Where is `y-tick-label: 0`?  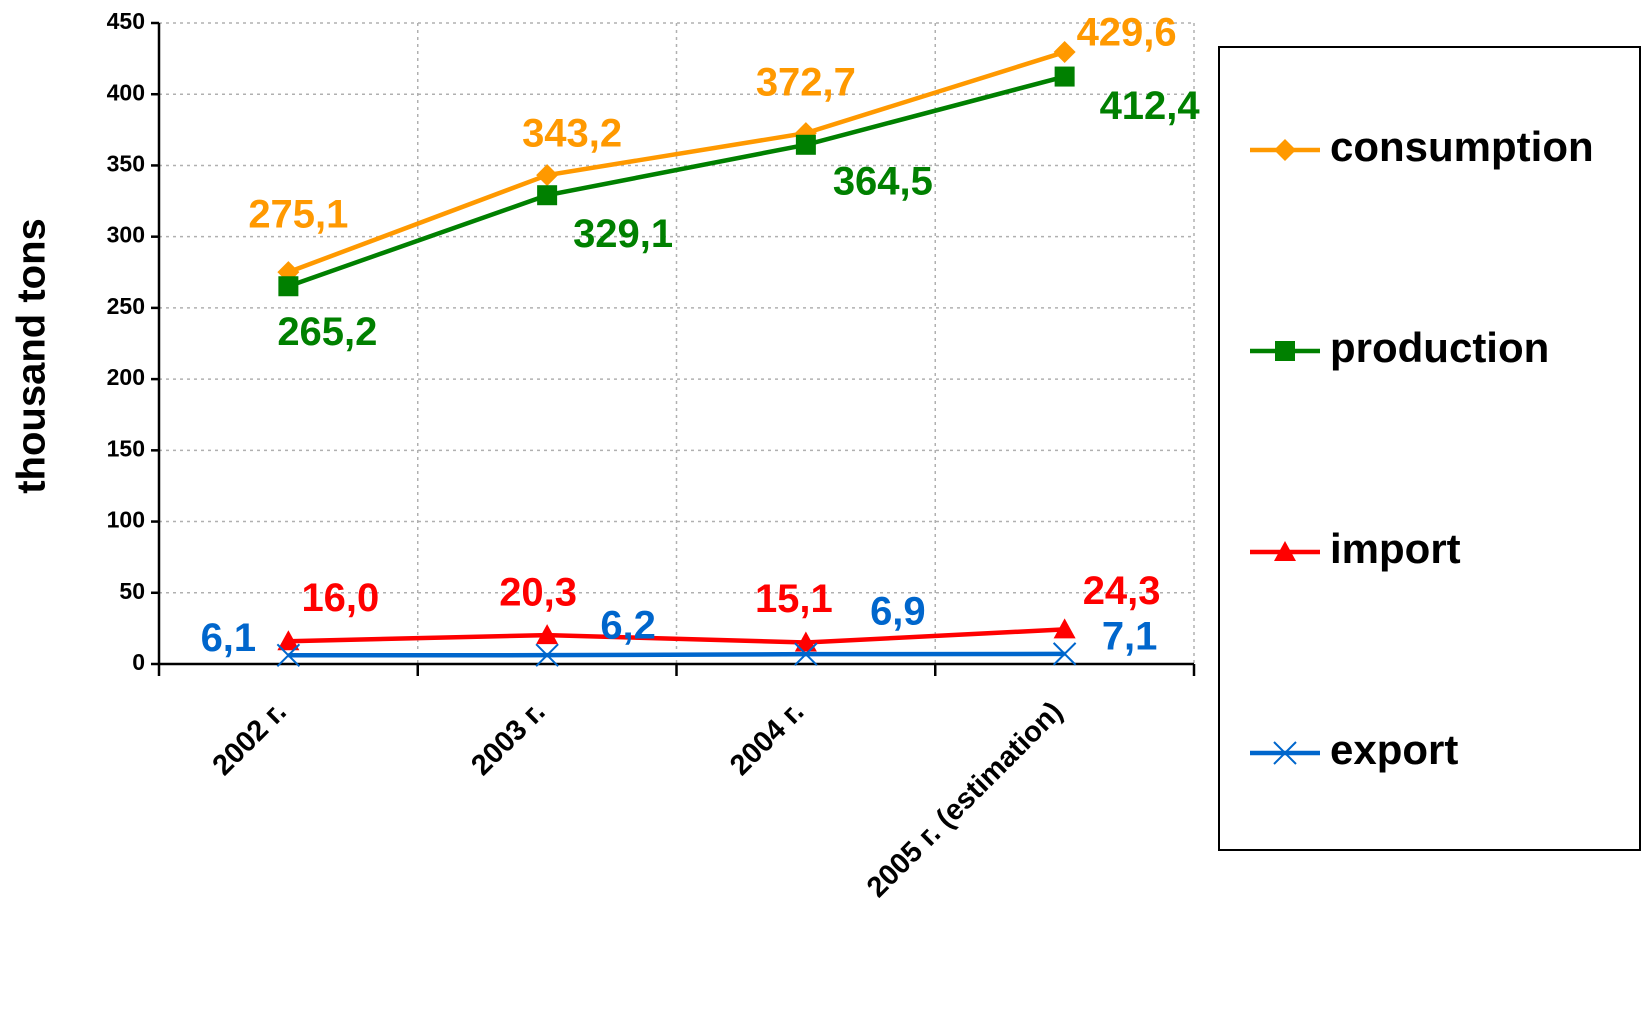 y-tick-label: 0 is located at coordinates (138, 662).